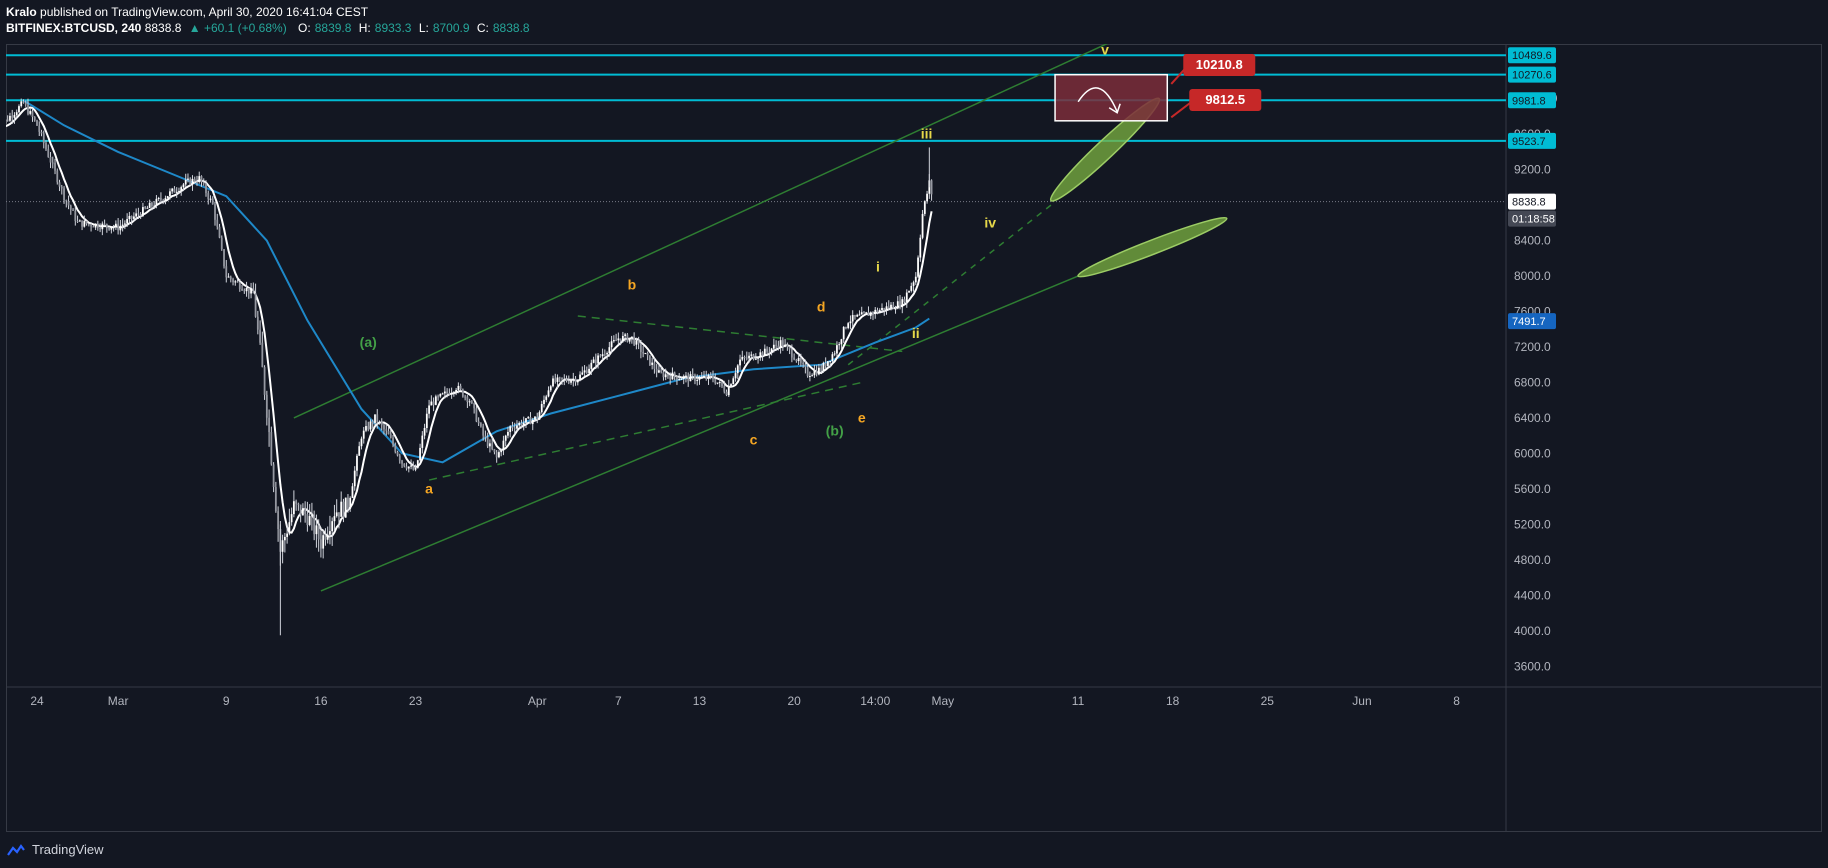 This screenshot has height=868, width=1828. Describe the element at coordinates (1532, 201) in the screenshot. I see `current-price-tag-box` at that location.